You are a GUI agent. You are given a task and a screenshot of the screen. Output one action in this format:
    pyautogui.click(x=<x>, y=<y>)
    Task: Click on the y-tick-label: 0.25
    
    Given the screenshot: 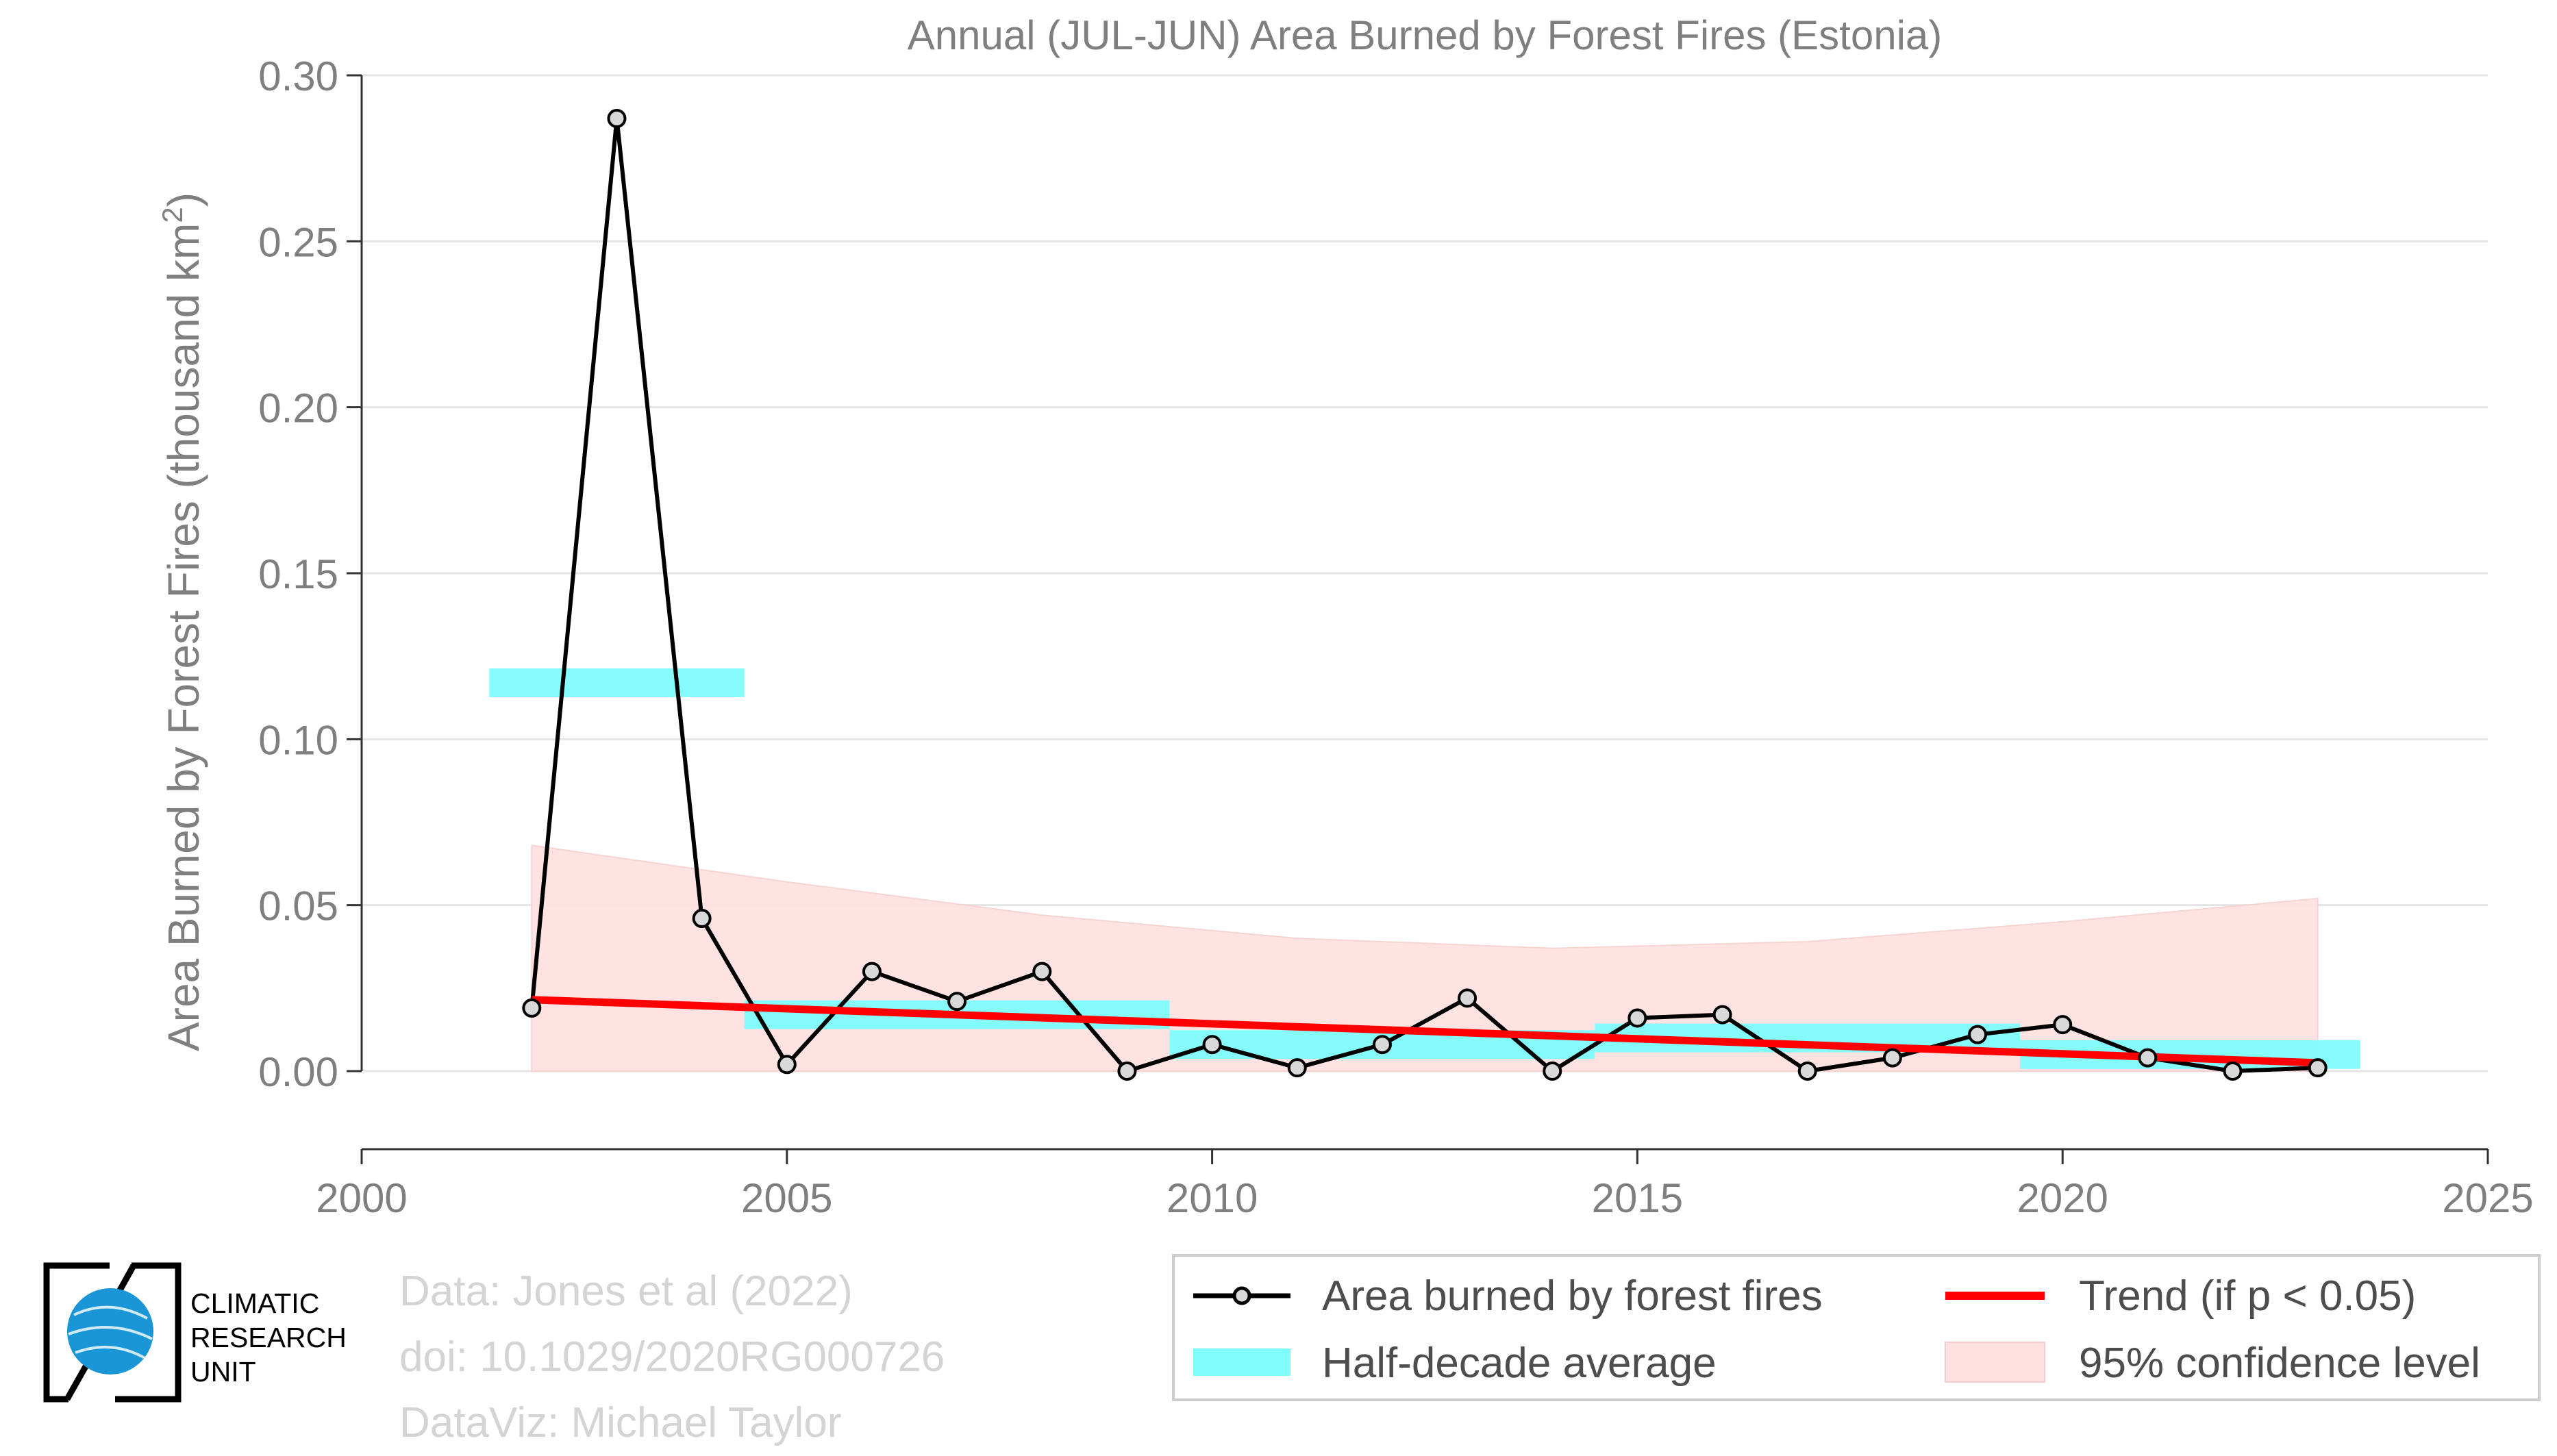 What is the action you would take?
    pyautogui.click(x=298, y=242)
    